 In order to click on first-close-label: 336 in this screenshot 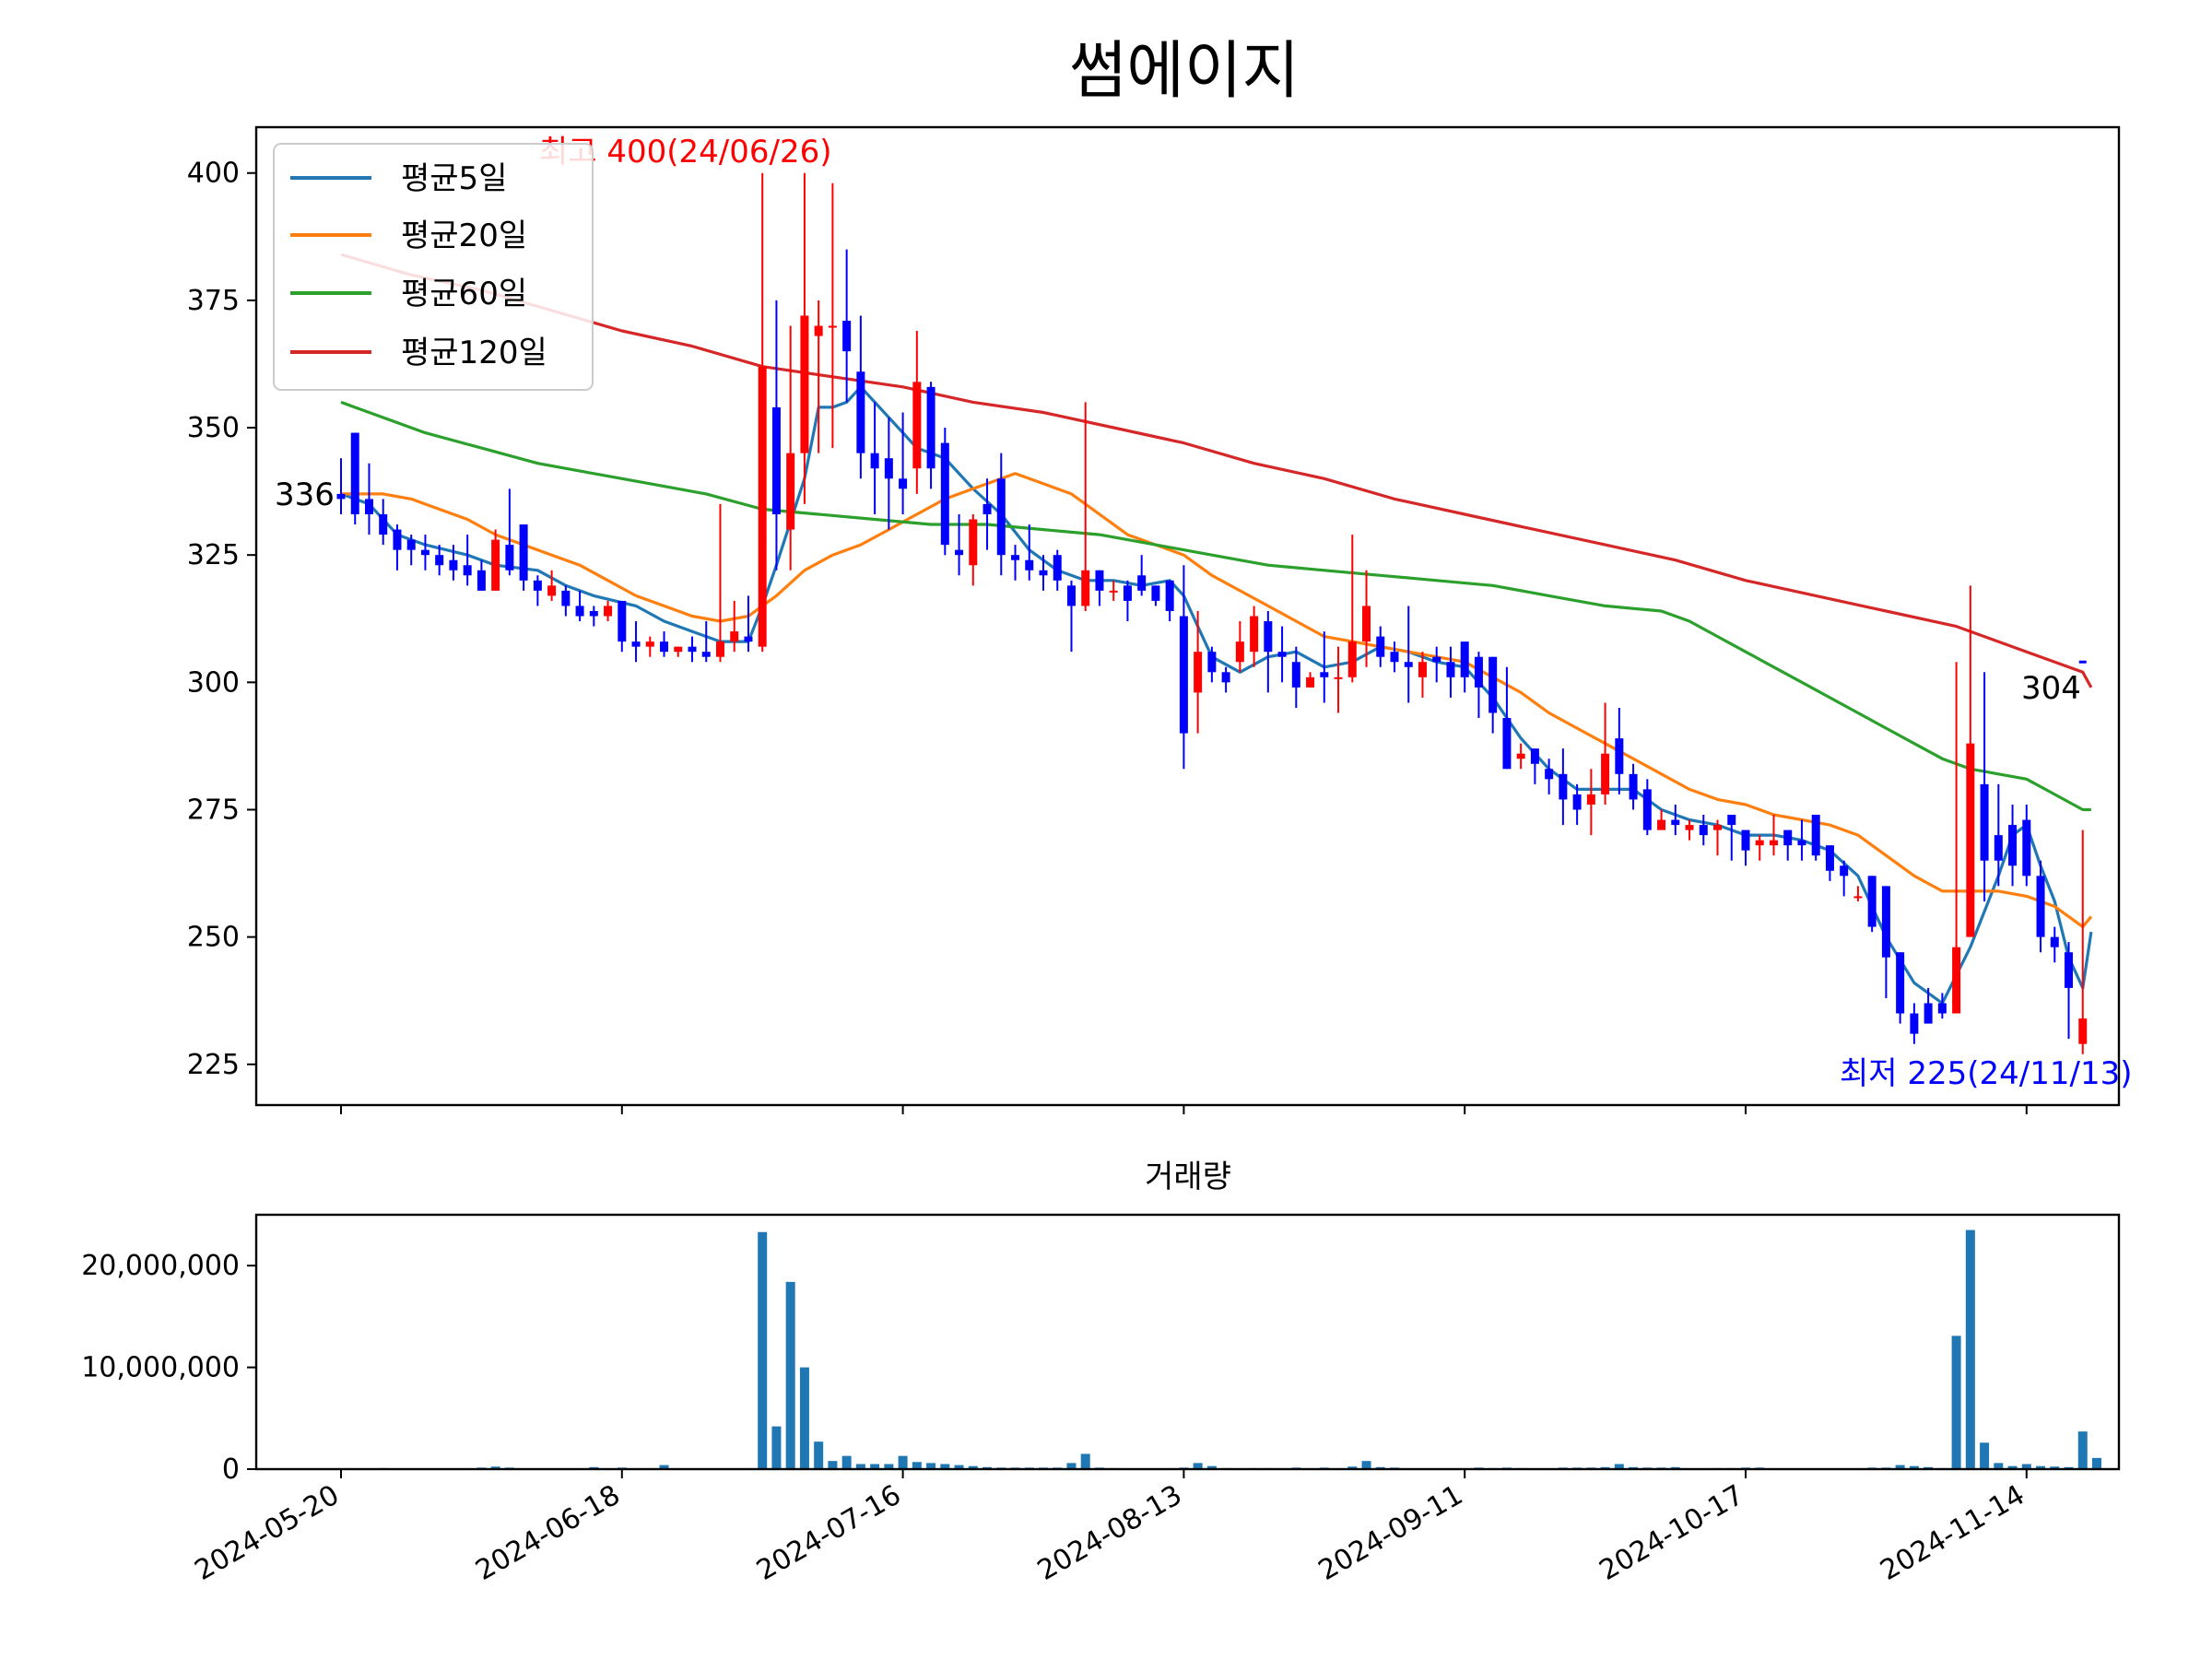, I will do `click(305, 495)`.